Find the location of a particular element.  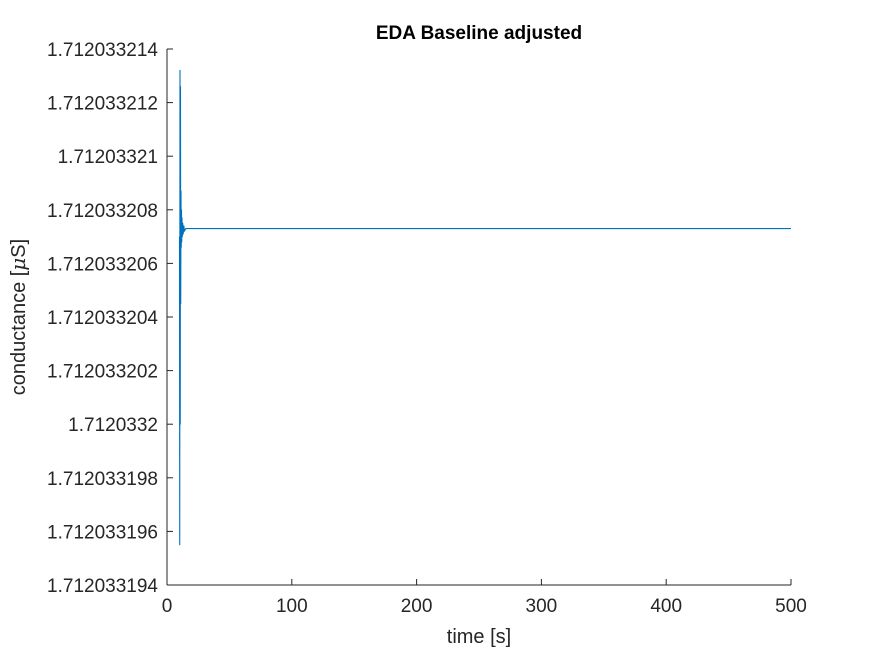

y-tick-label: 1.712033204 is located at coordinates (102, 318).